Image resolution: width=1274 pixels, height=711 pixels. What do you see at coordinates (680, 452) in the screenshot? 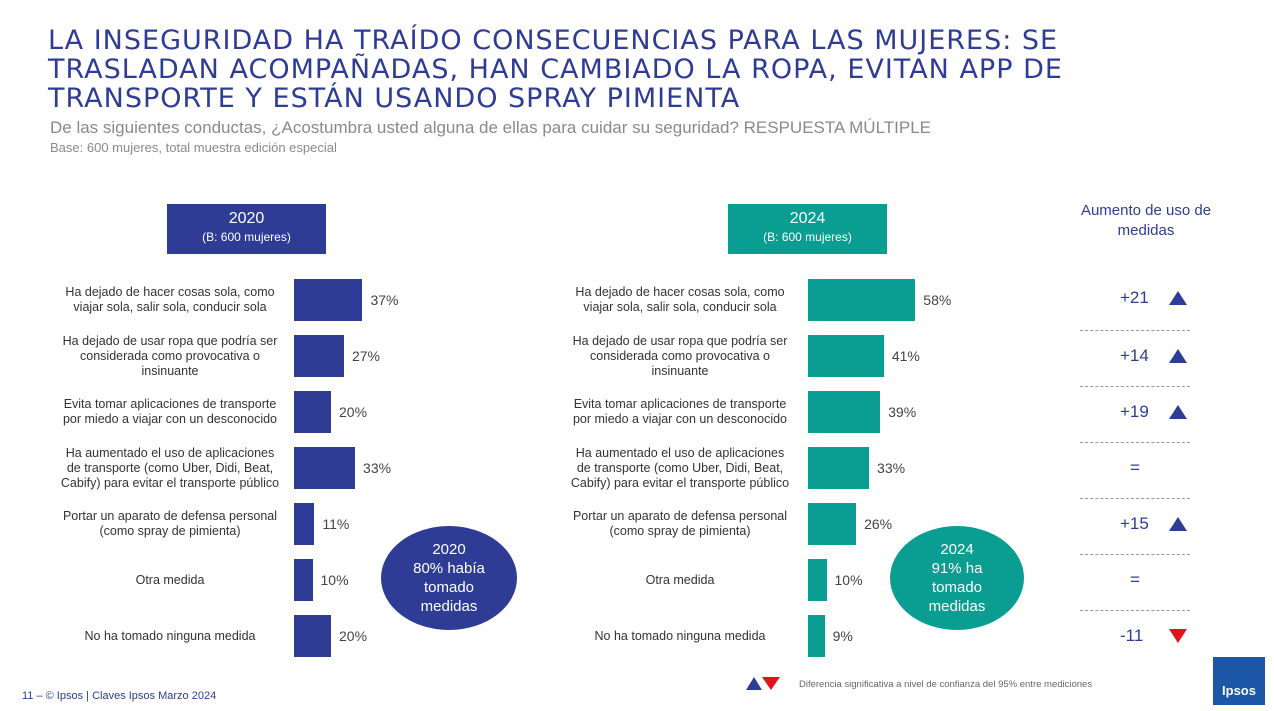
I see `category-label-line: Ha aumentado el uso de aplicaciones` at bounding box center [680, 452].